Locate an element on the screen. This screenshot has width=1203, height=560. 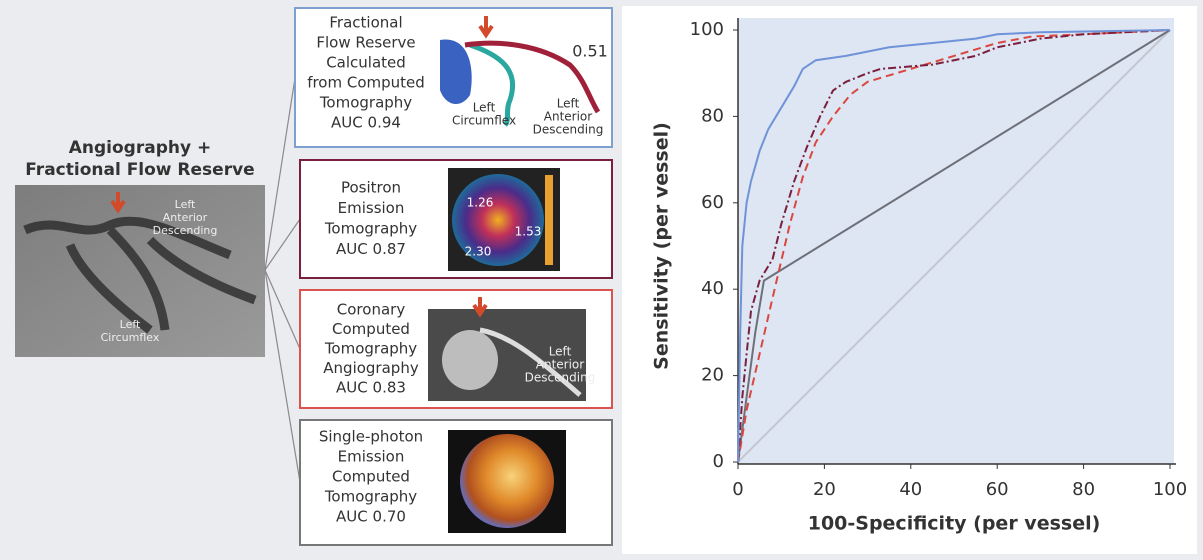
colorbar is located at coordinates (549, 220).